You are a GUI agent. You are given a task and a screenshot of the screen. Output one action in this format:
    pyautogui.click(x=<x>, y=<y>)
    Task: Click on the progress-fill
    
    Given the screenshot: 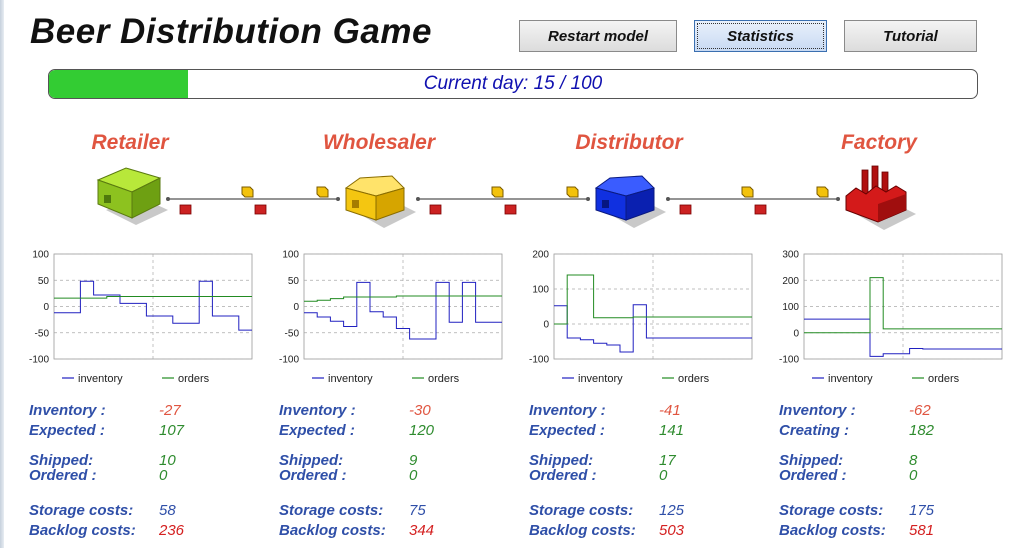 What is the action you would take?
    pyautogui.click(x=119, y=84)
    